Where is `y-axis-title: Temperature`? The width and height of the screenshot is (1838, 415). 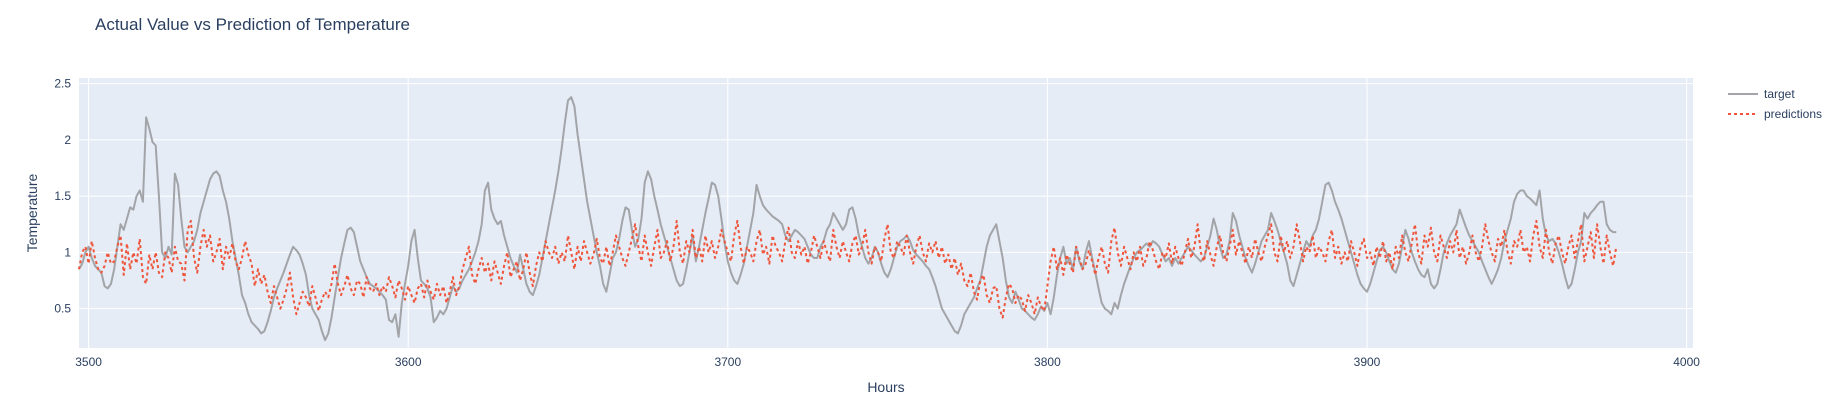
y-axis-title: Temperature is located at coordinates (32, 212).